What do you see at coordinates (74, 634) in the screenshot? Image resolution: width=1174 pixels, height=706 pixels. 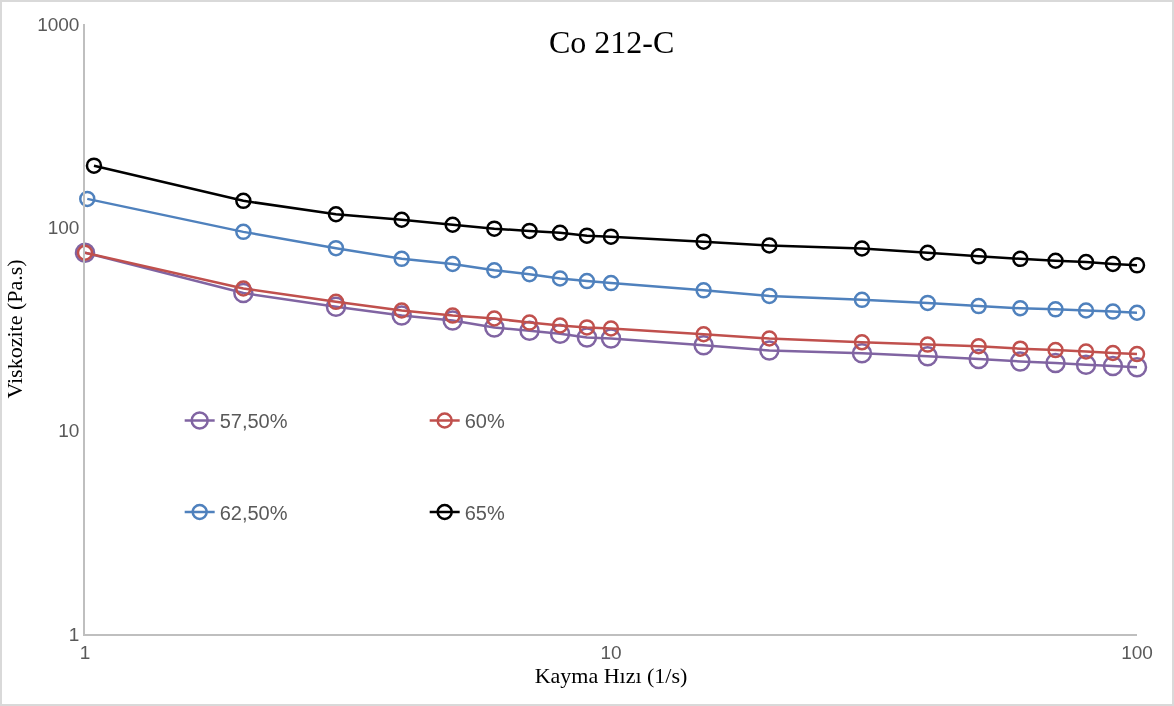 I see `y-tick-label: 1` at bounding box center [74, 634].